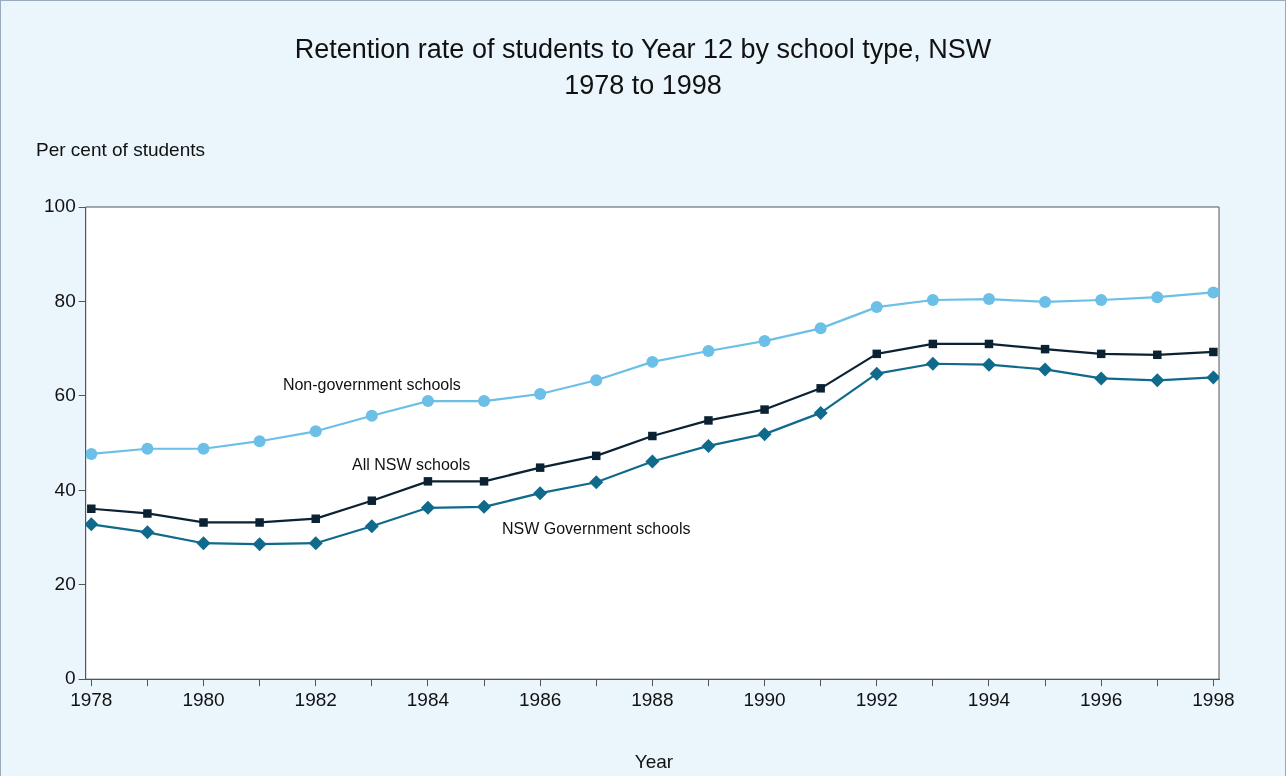  Describe the element at coordinates (596, 528) in the screenshot. I see `series-label: NSW Government schools` at that location.